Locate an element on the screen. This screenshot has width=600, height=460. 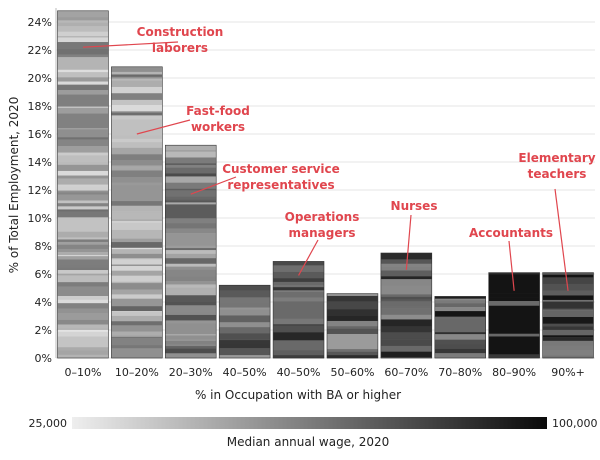
annotation-label: Elementary is located at coordinates (556, 158).